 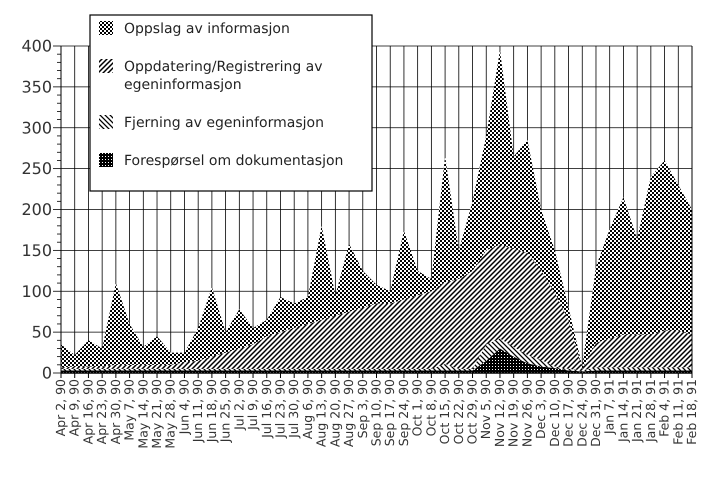 What do you see at coordinates (60, 407) in the screenshot?
I see `x-tick-label: Apr 2, 90` at bounding box center [60, 407].